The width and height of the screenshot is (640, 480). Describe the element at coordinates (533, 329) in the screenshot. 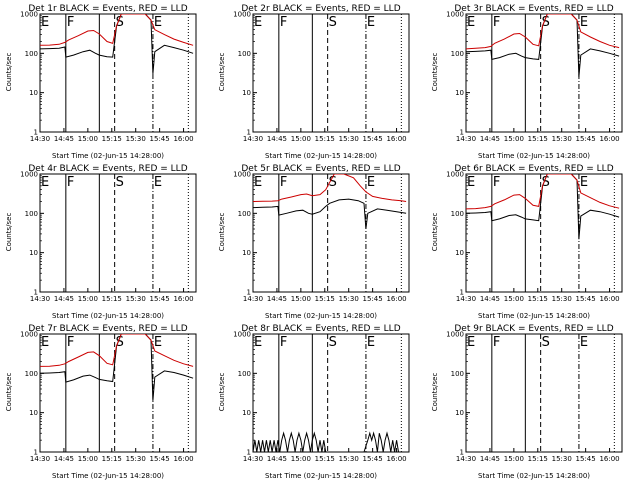

I see `panel-title: Det 9r BLACK = Events, RED = LLD` at that location.